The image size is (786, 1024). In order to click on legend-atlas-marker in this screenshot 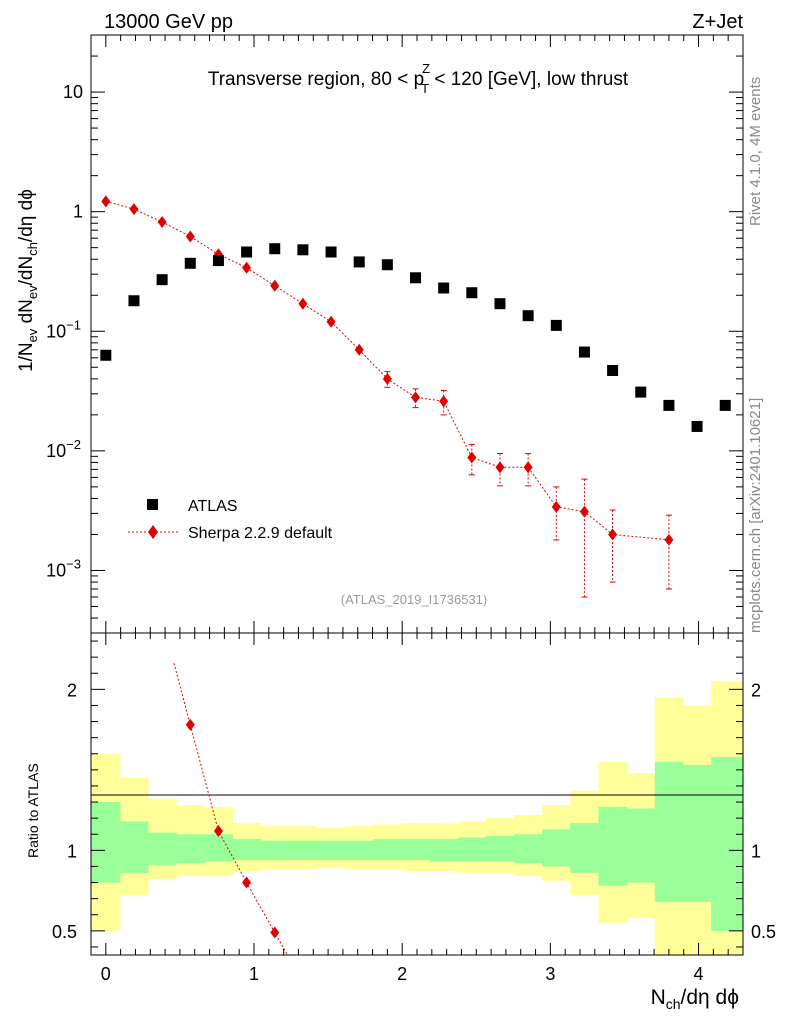, I will do `click(152, 504)`.